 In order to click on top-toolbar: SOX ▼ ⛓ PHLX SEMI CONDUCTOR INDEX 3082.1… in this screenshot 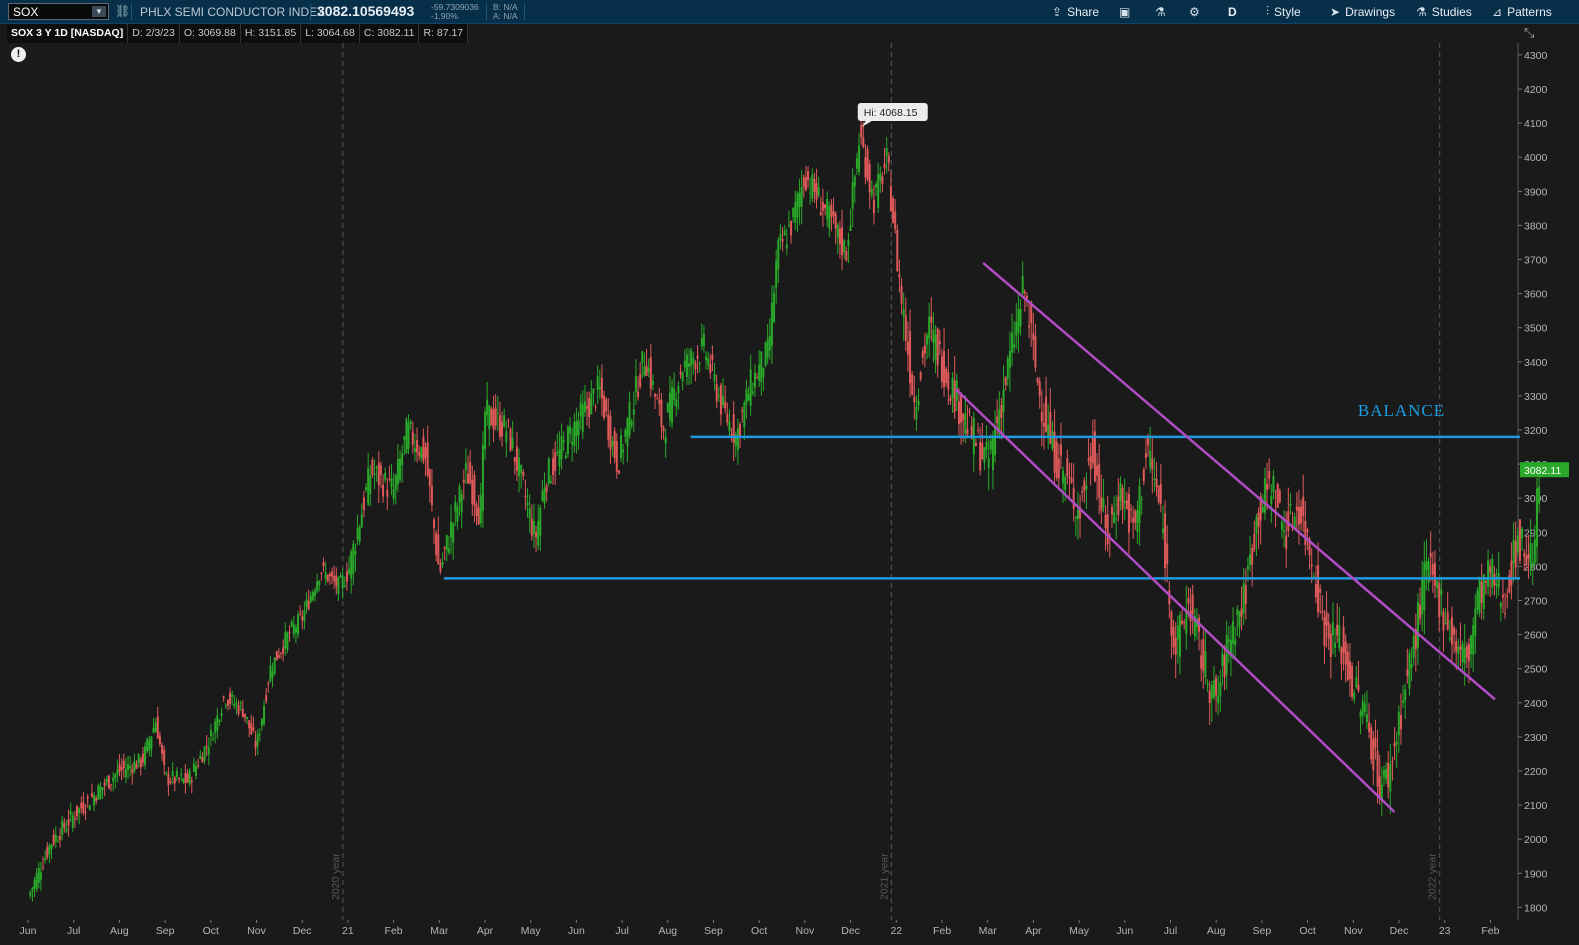, I will do `click(789, 12)`.